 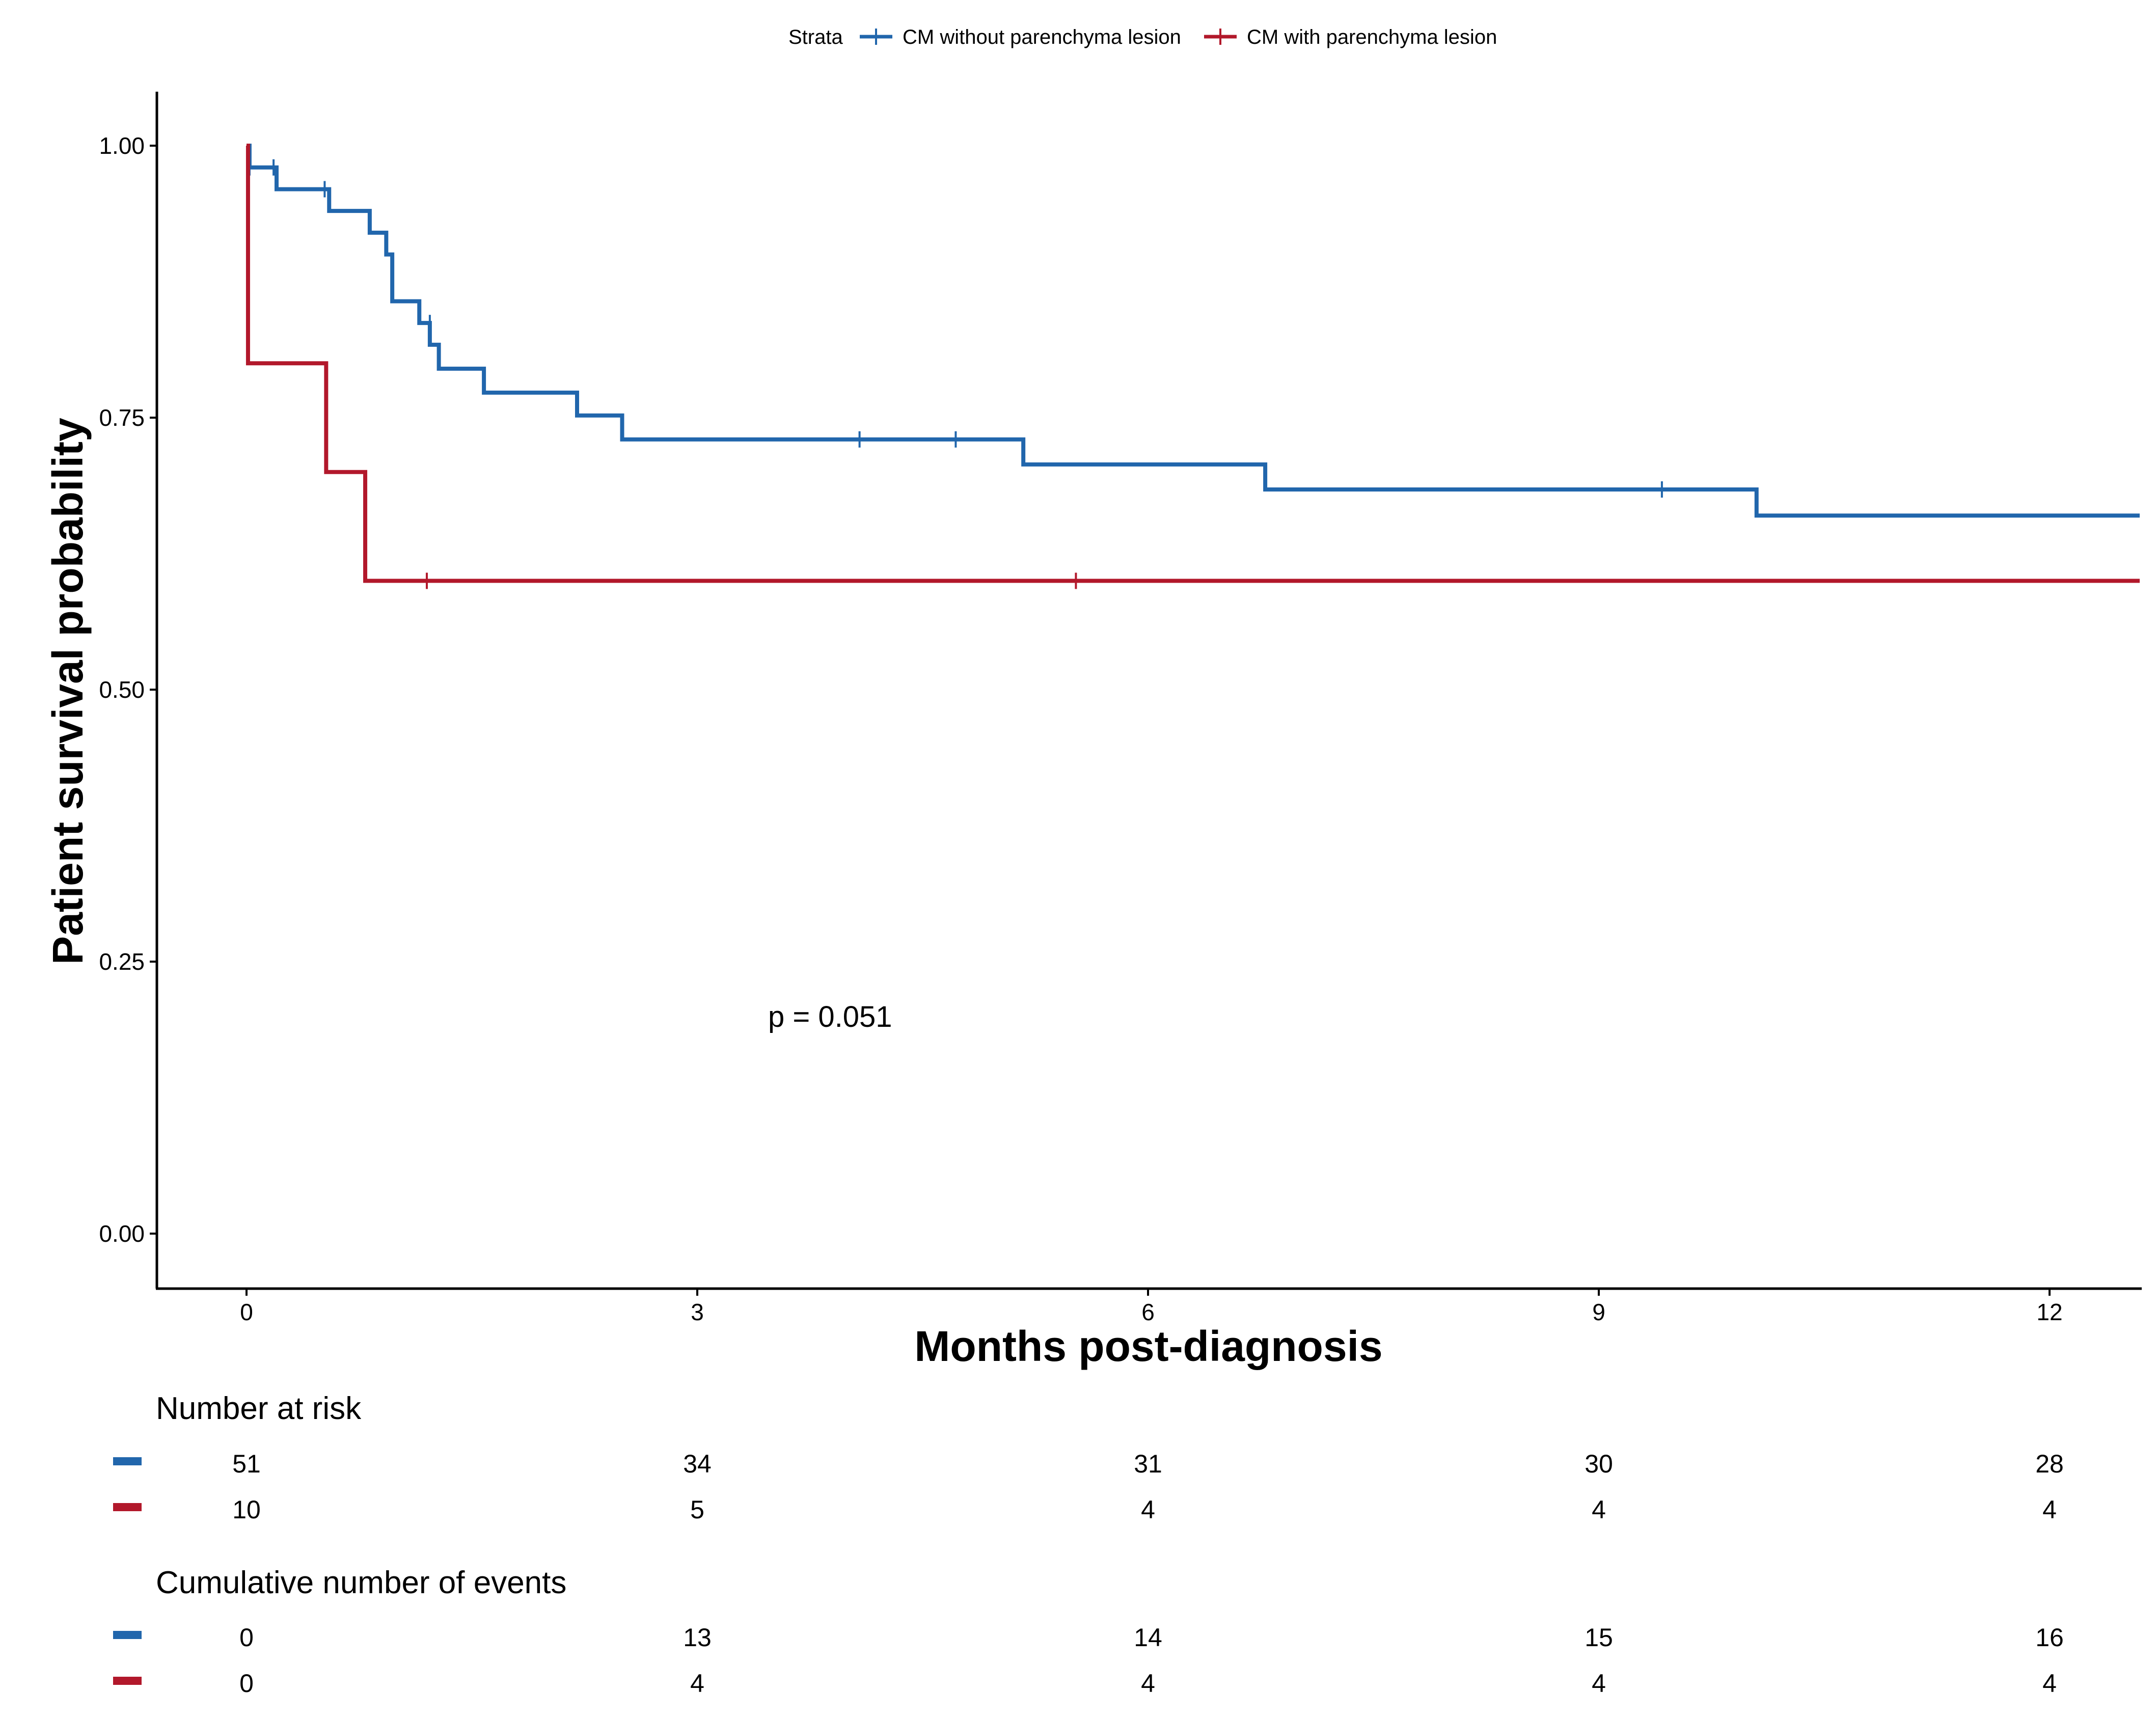 I want to click on table-cell: 15, so click(x=1599, y=1637).